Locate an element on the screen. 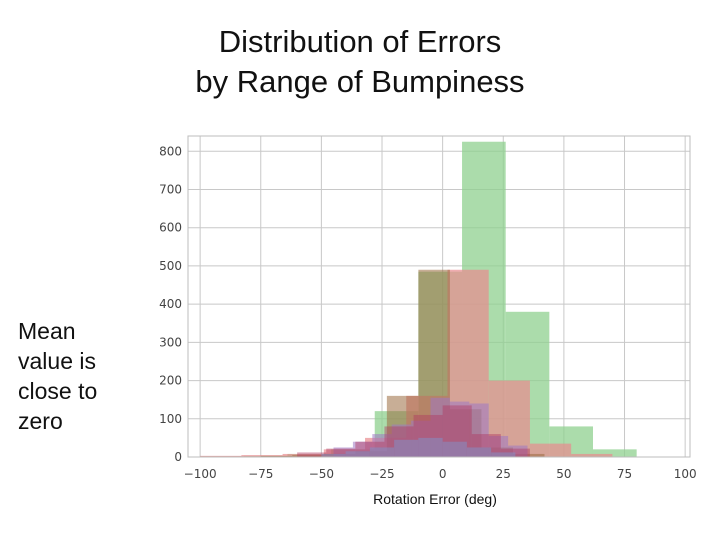 This screenshot has width=720, height=540. side-note-line-1: Mean is located at coordinates (47, 331).